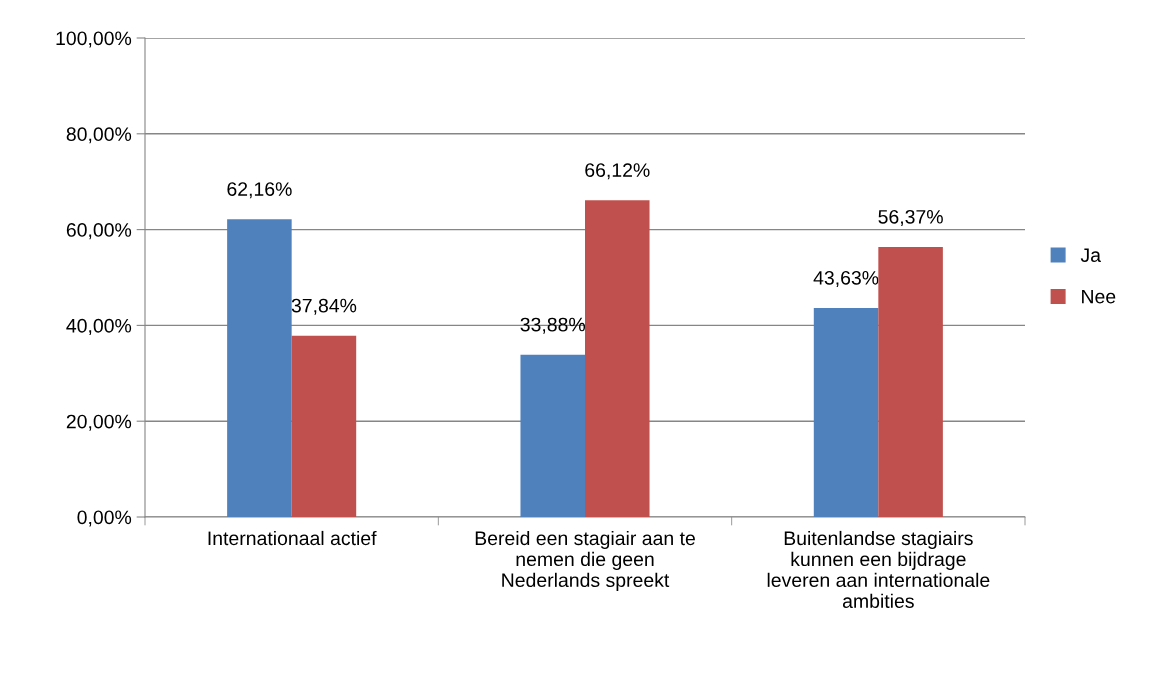 The width and height of the screenshot is (1154, 675). I want to click on y-tick-label: 20,00%, so click(99, 422).